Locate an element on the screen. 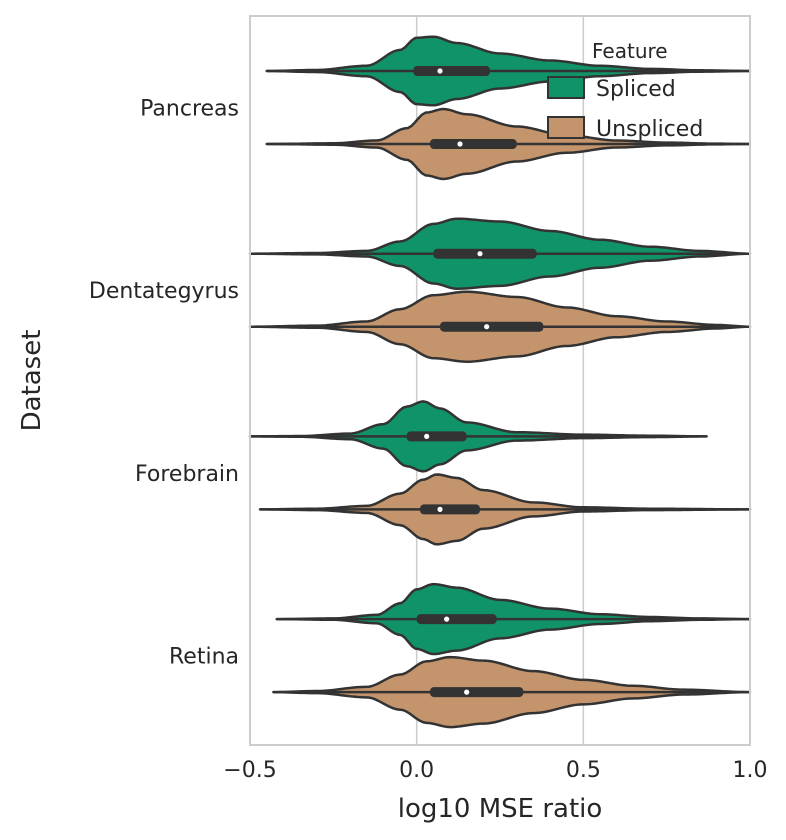  violin-dentategyrus-unspliced is located at coordinates (500, 326).